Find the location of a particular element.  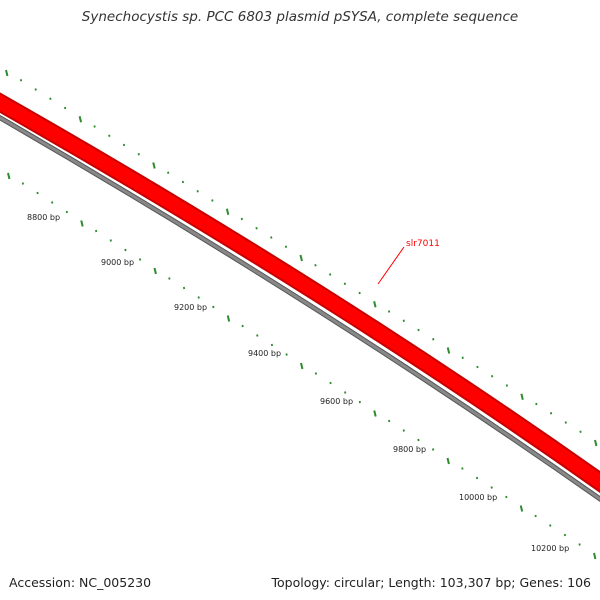

scale-tick-label: 9200 bp is located at coordinates (190, 307).